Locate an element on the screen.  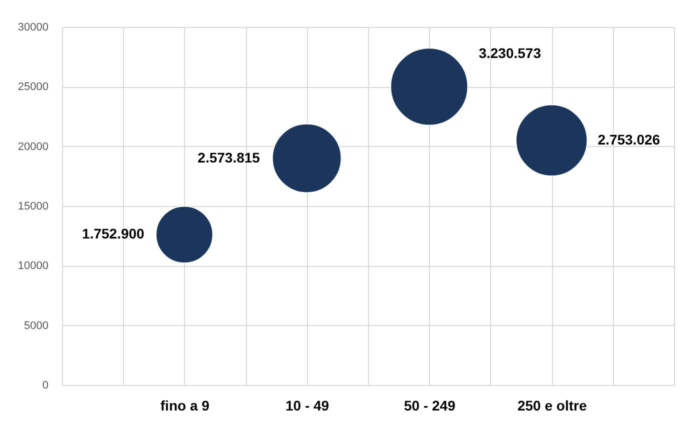
y-tick-label: 20000 is located at coordinates (33, 146).